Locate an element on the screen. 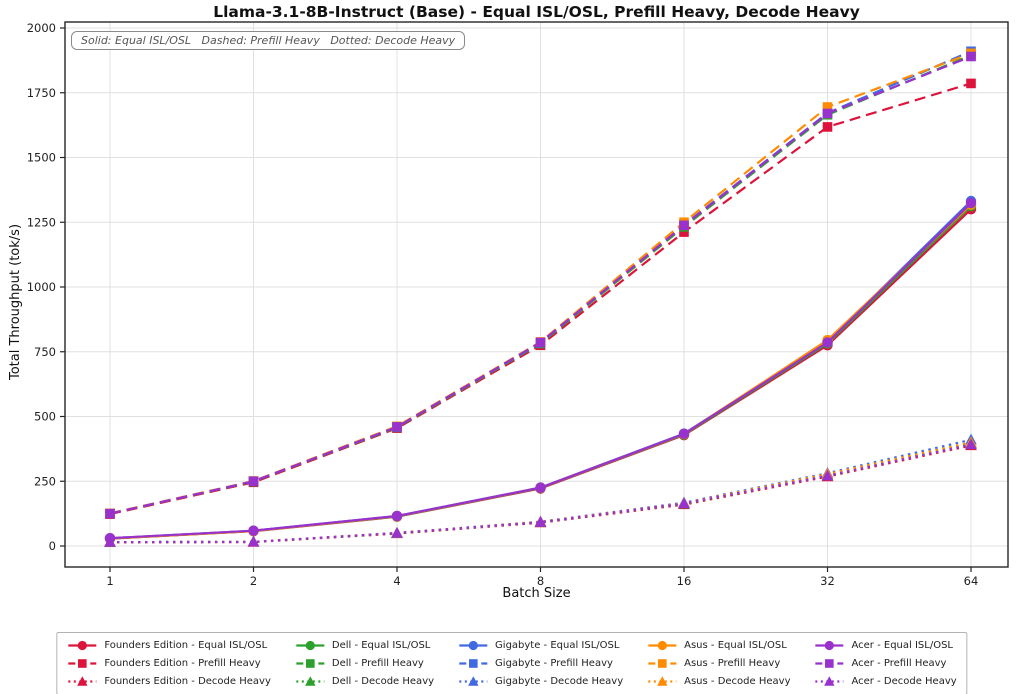 The height and width of the screenshot is (694, 1024). y-tick-label: 2000 is located at coordinates (41, 28).